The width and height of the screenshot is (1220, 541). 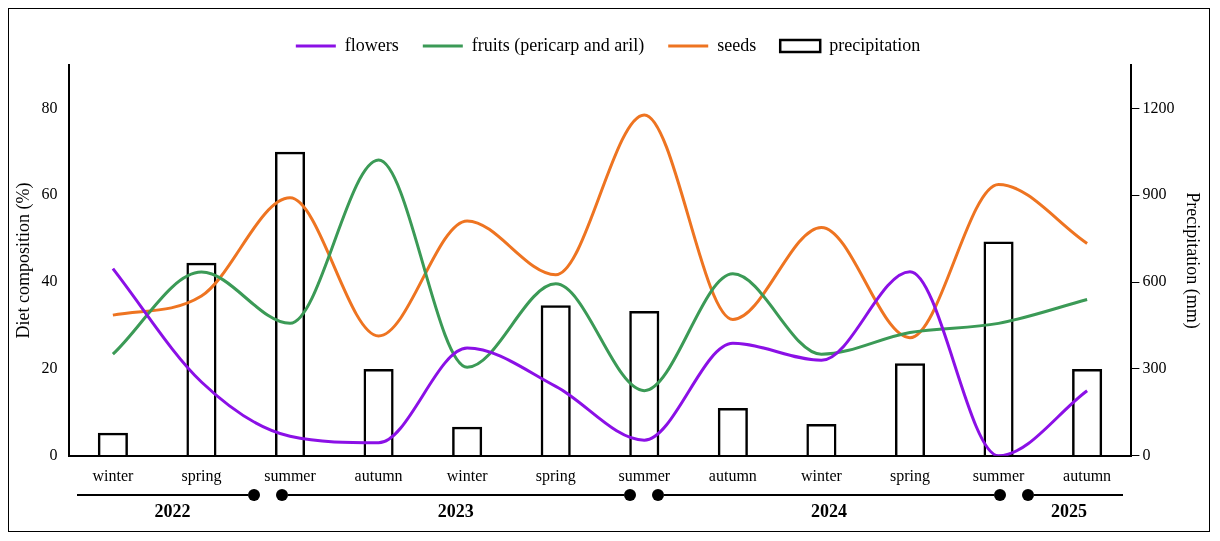 I want to click on text: 2023, so click(x=455, y=511).